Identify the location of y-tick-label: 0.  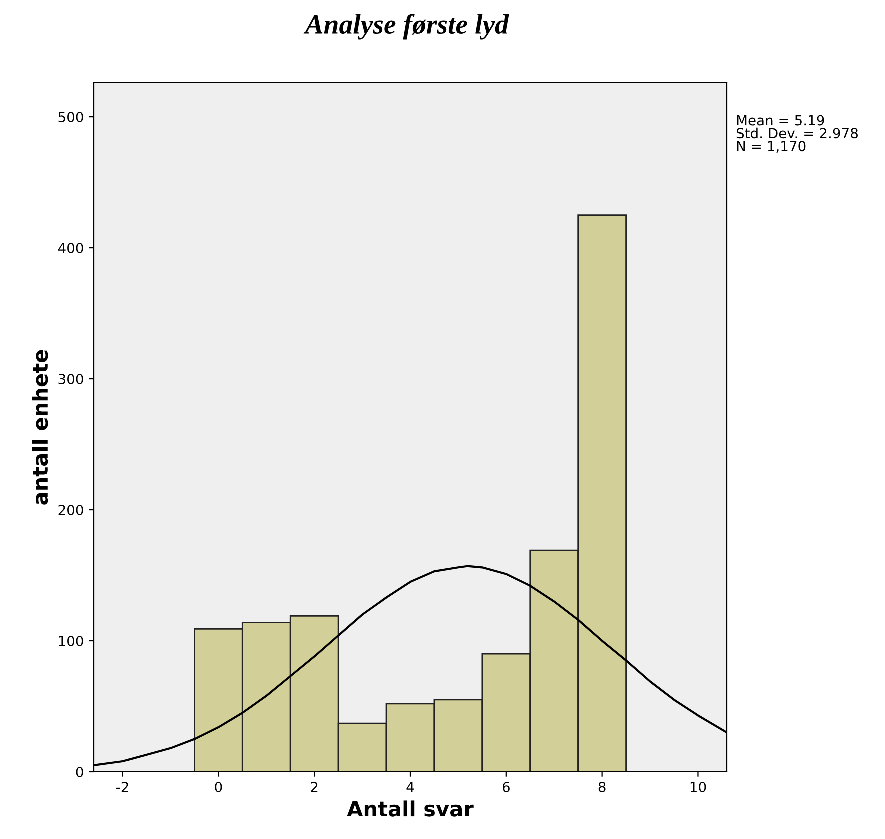
(80, 772).